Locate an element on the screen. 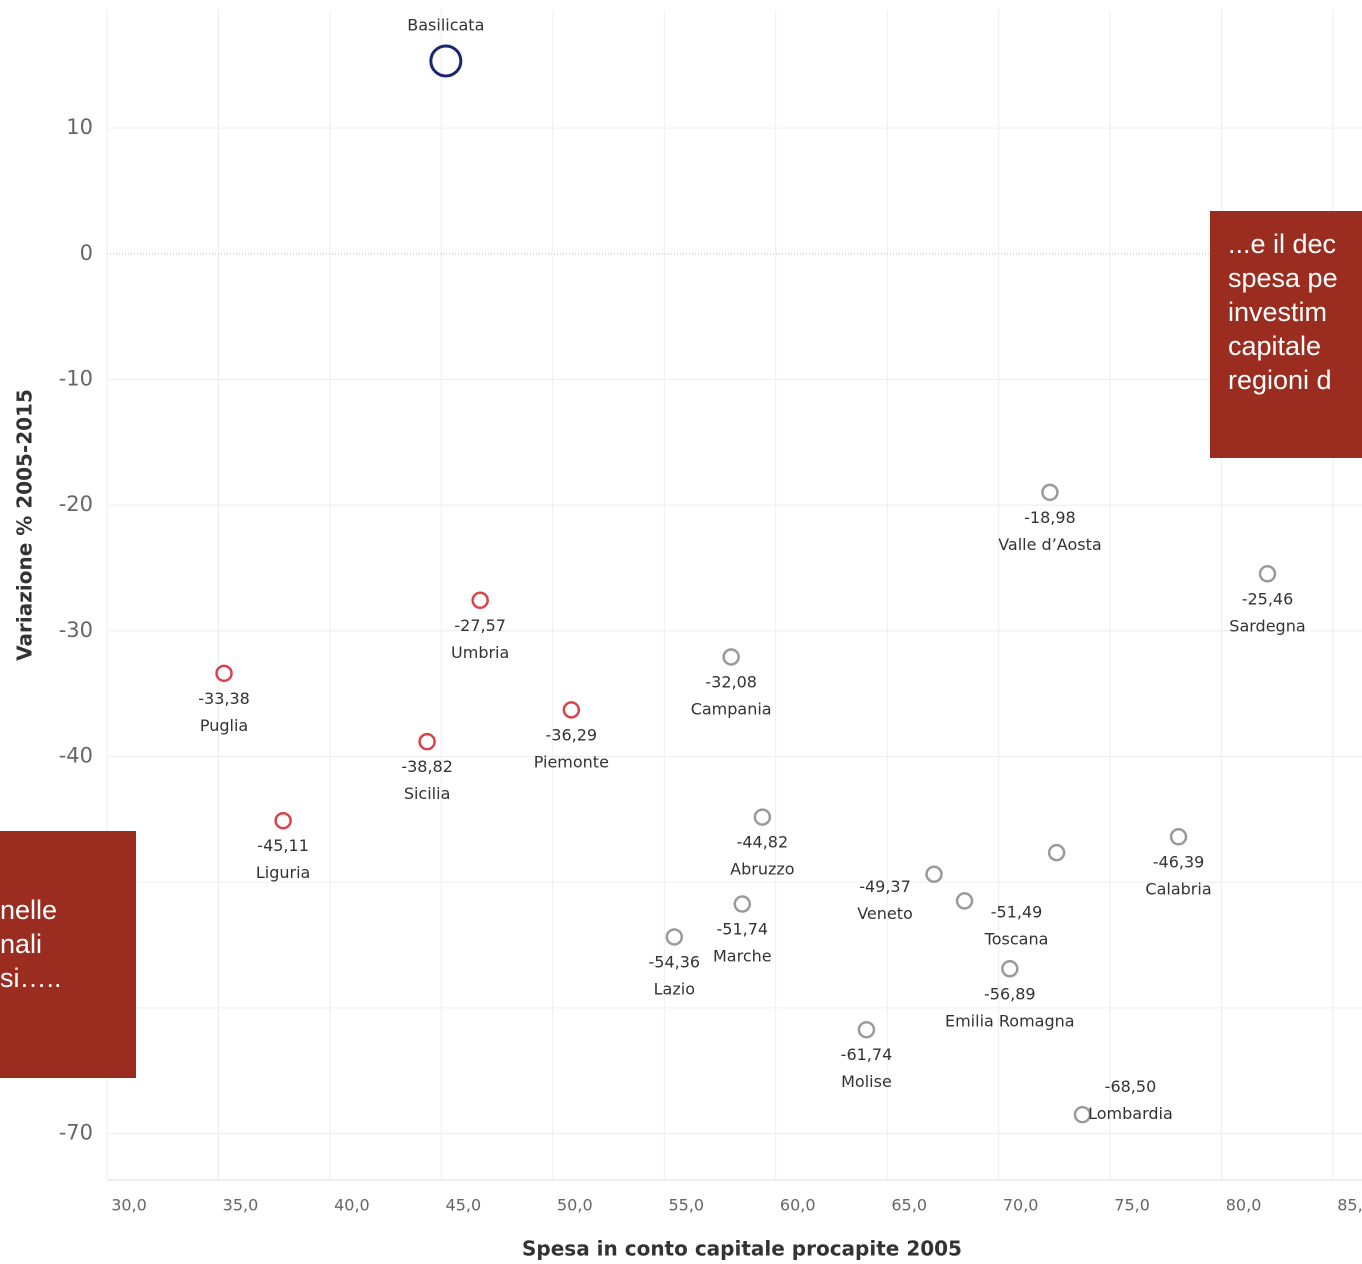 The height and width of the screenshot is (1264, 1362). y-tick-label: 10 is located at coordinates (79, 127).